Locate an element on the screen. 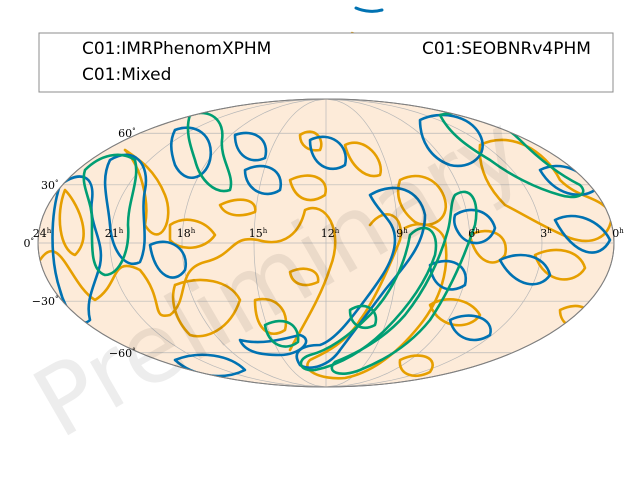 Image resolution: width=640 pixels, height=480 pixels. dec-tick-label: 0° is located at coordinates (29, 243).